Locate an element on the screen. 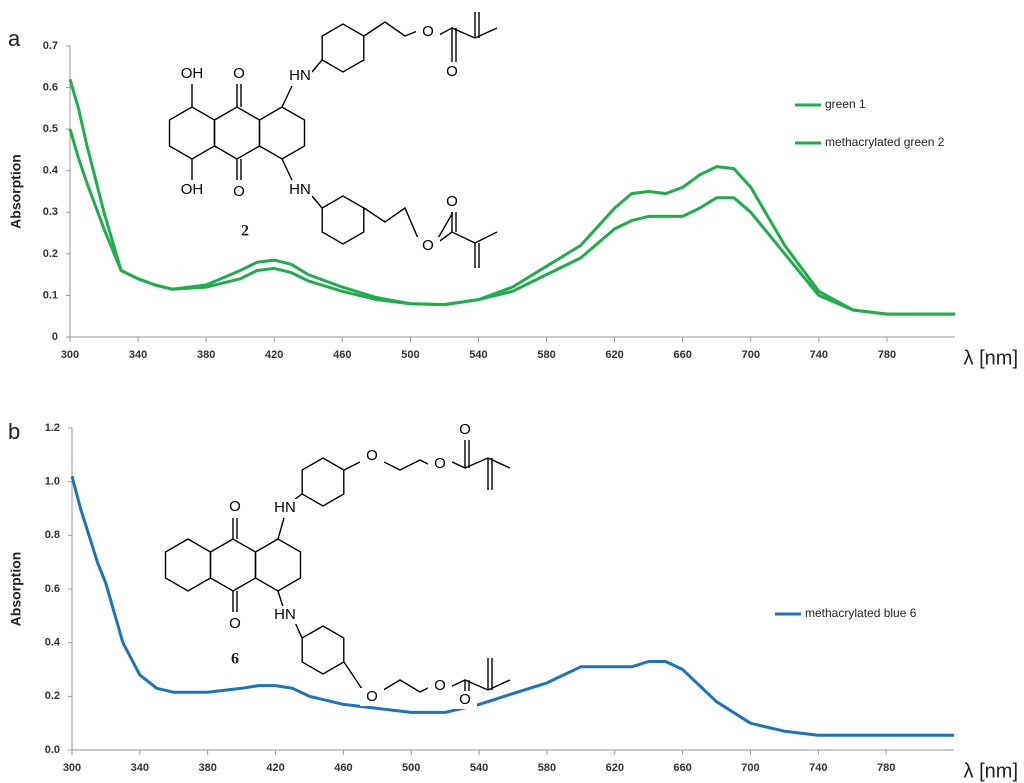 The height and width of the screenshot is (783, 1024). x-tick-label: 500 is located at coordinates (410, 355).